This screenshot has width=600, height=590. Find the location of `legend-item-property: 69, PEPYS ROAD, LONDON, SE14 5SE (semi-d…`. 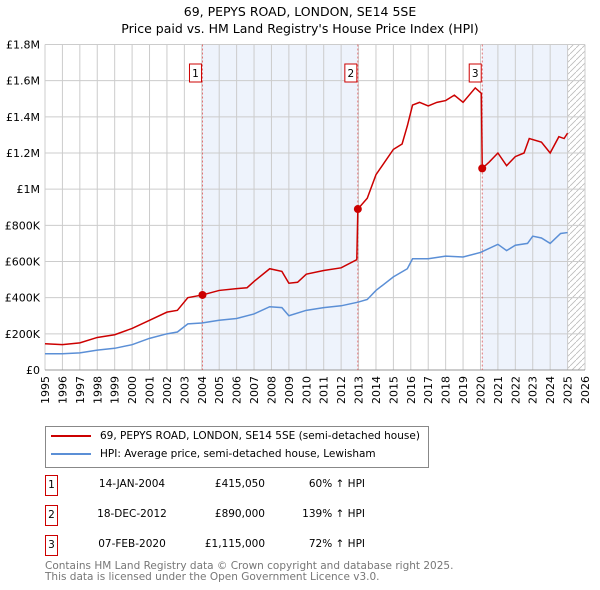

legend-item-property: 69, PEPYS ROAD, LONDON, SE14 5SE (semi-d… is located at coordinates (235, 436).